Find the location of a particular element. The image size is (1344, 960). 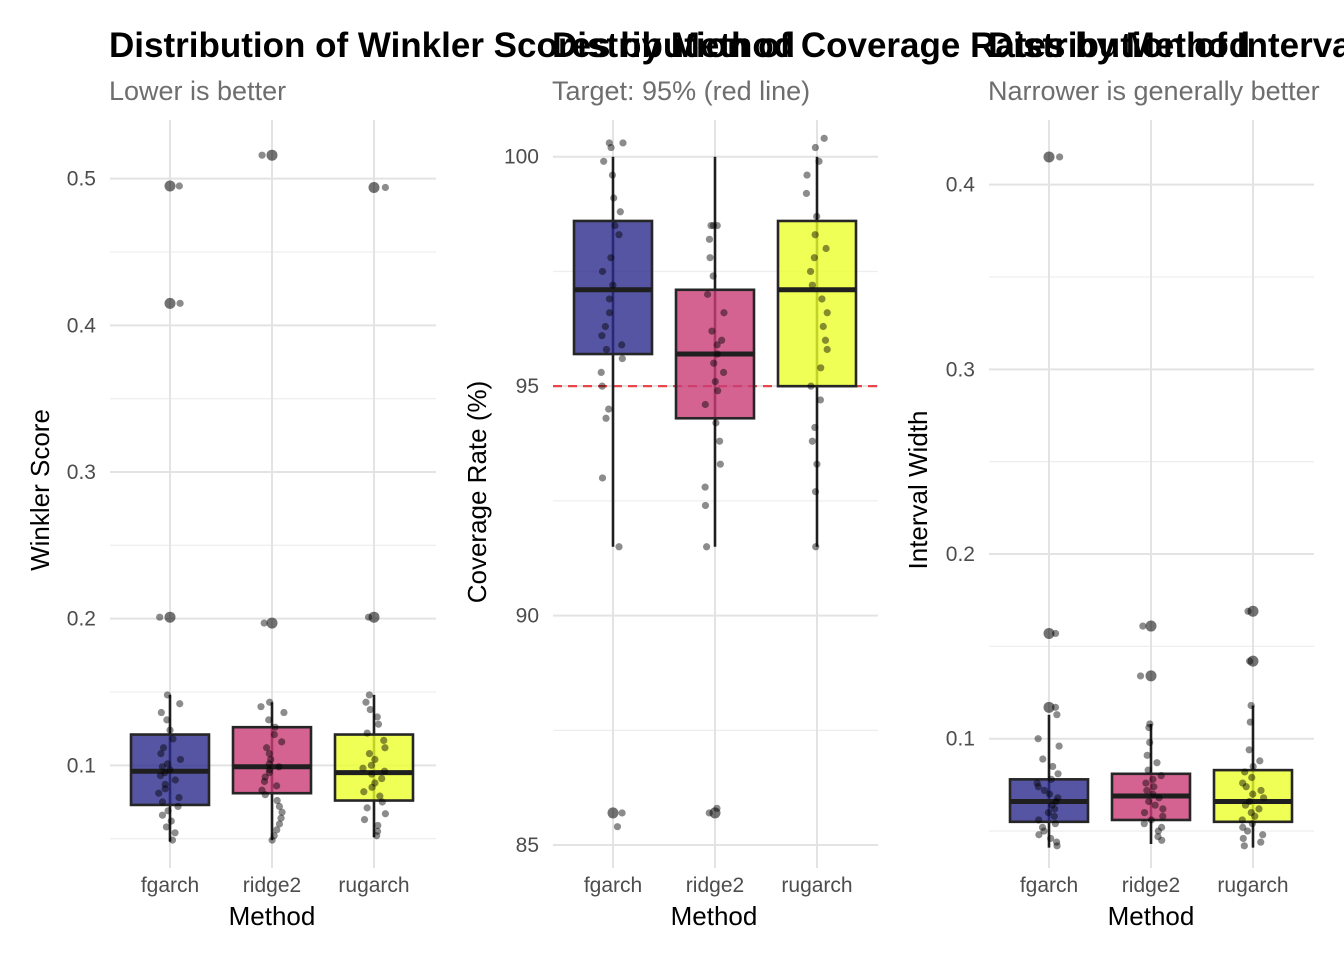

panel-coverage-y-ticks: 85 90 95 100 is located at coordinates (521, 501).